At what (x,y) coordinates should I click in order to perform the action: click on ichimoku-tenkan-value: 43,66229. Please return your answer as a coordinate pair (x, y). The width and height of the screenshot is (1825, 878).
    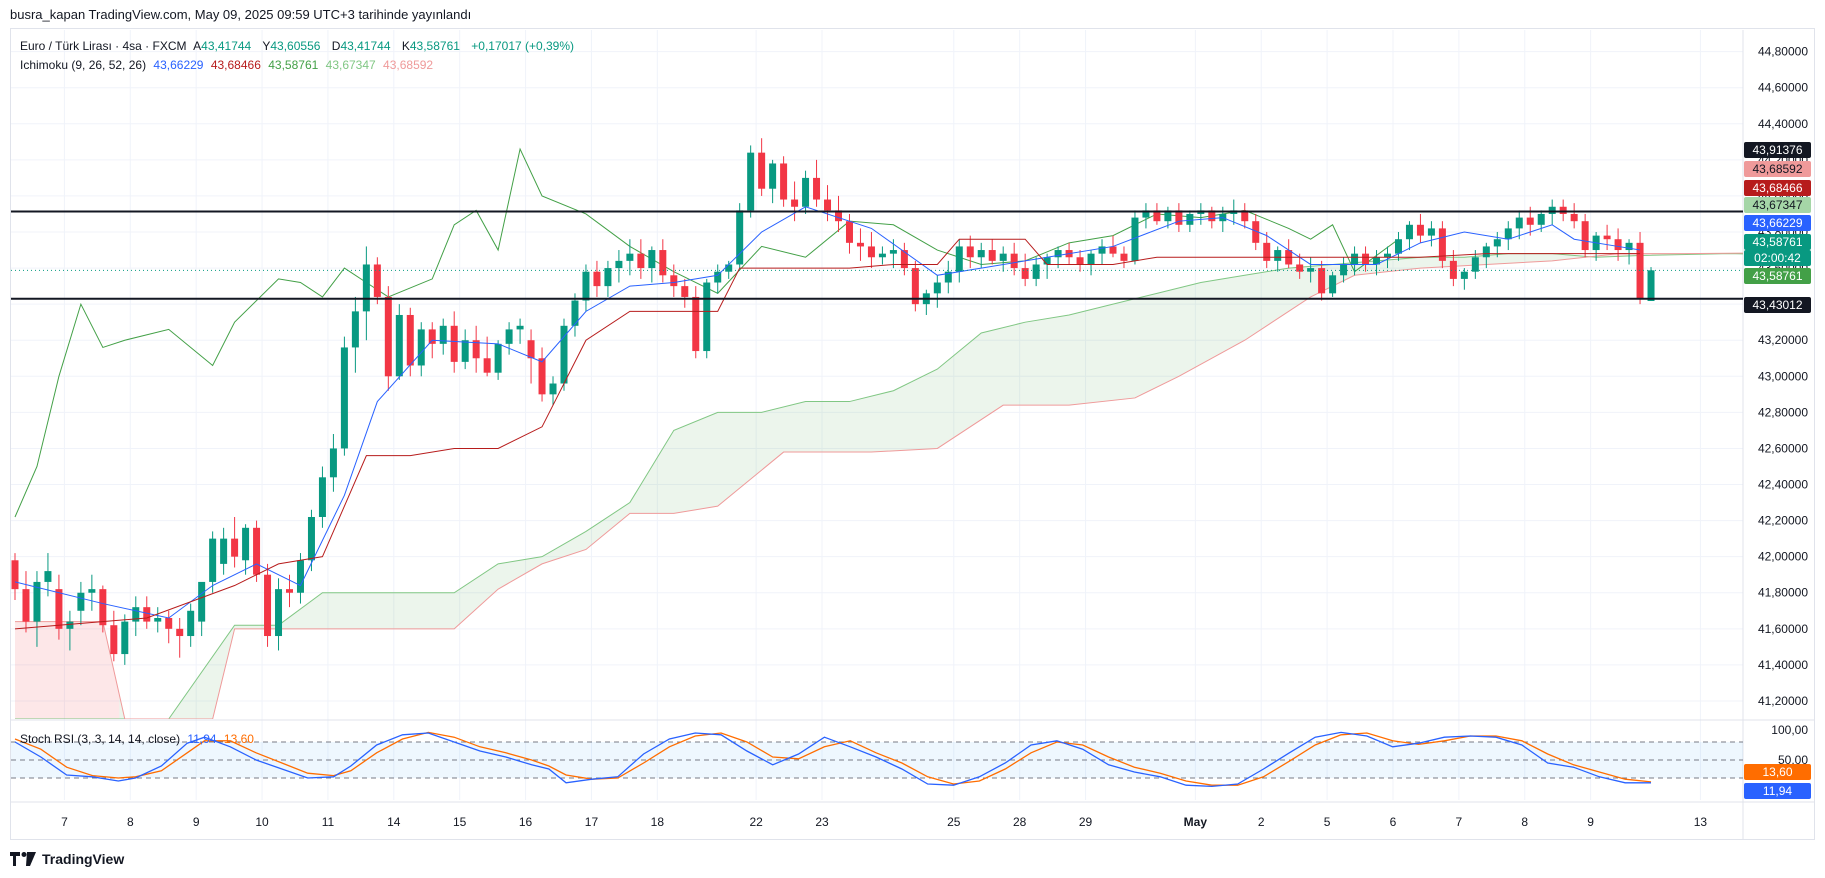
    Looking at the image, I should click on (178, 65).